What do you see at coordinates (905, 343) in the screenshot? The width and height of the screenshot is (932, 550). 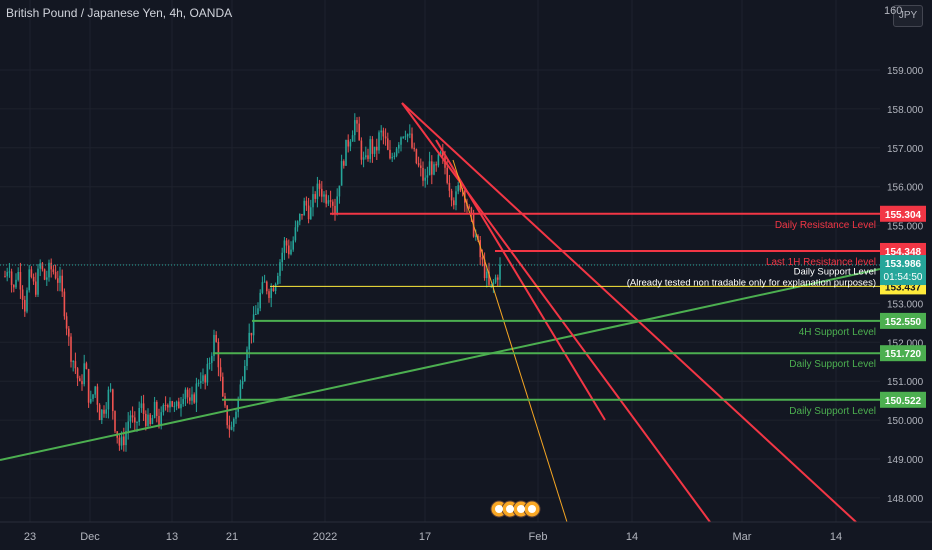 I see `price-tick-label: 152.000` at bounding box center [905, 343].